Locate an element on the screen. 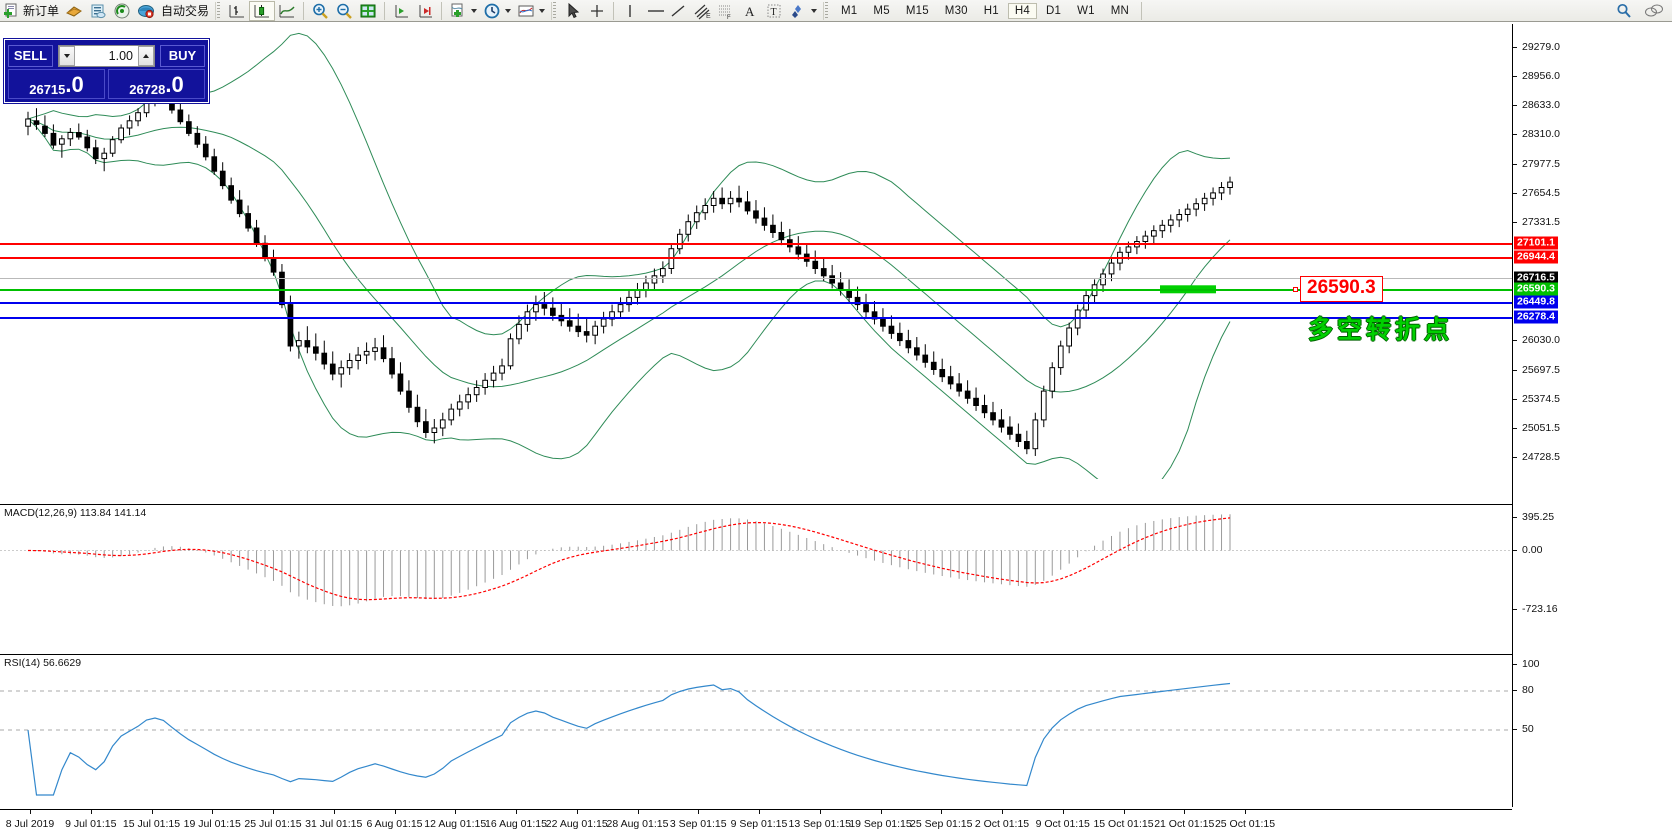  signals-button is located at coordinates (122, 11).